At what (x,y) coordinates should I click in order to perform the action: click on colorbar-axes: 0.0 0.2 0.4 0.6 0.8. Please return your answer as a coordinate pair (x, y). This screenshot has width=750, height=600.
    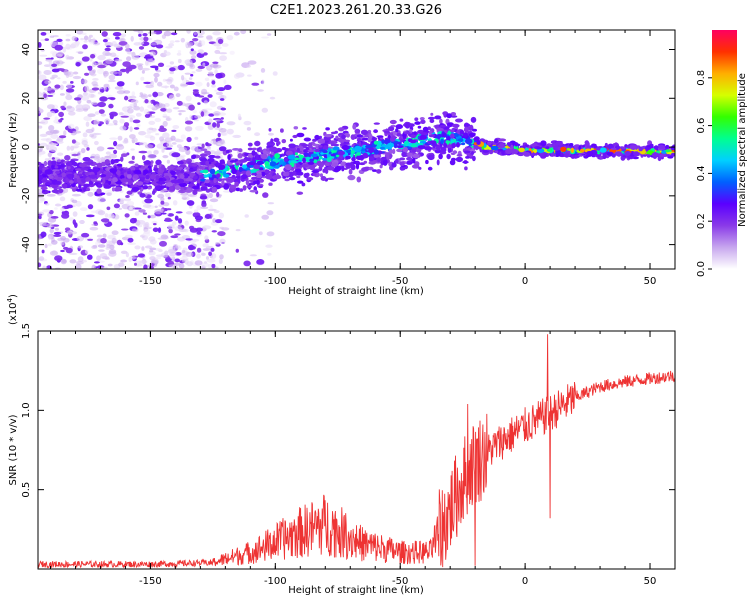
    Looking at the image, I should click on (704, 173).